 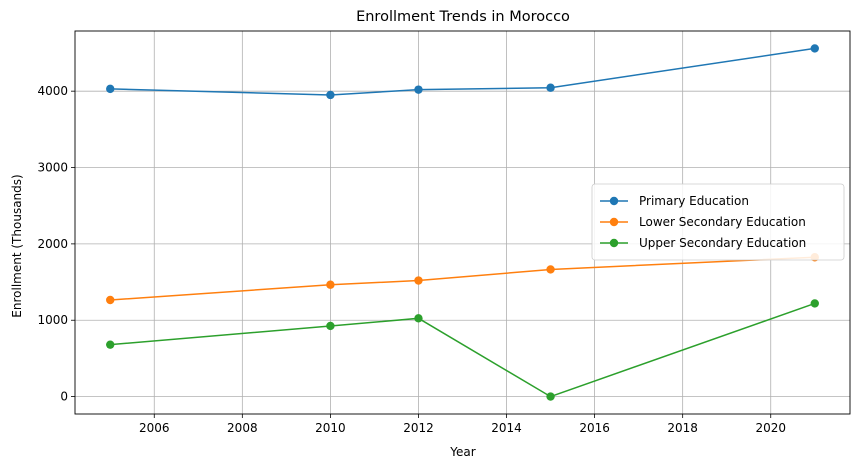 I want to click on x-tick-label: 2012, so click(x=418, y=428).